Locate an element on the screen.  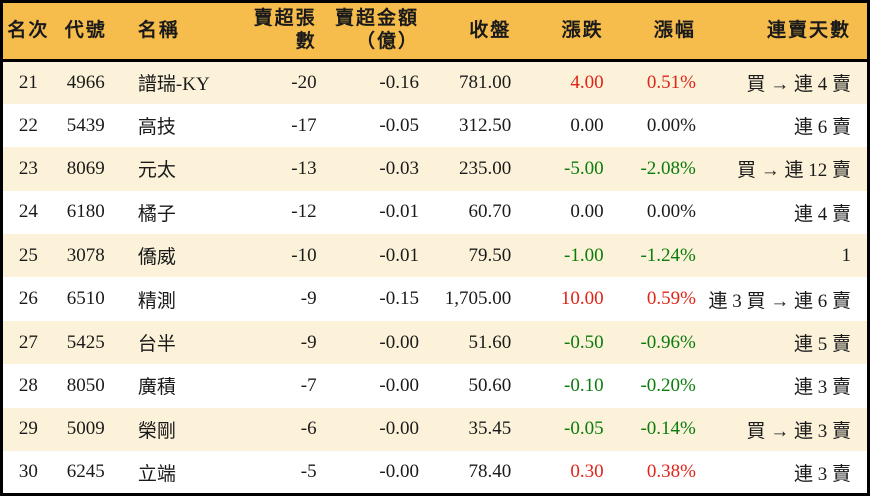
column-header-change-pct: 漲幅 is located at coordinates (662, 31).